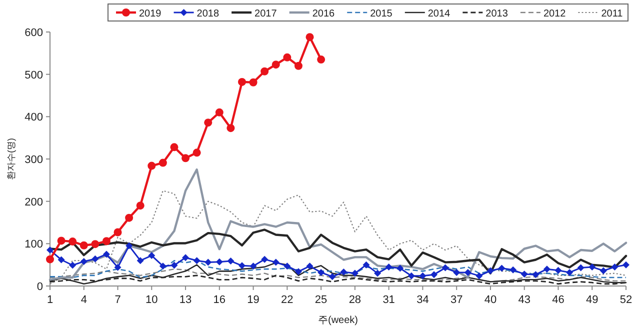 Image resolution: width=640 pixels, height=326 pixels. I want to click on x-tick-label: 1, so click(50, 300).